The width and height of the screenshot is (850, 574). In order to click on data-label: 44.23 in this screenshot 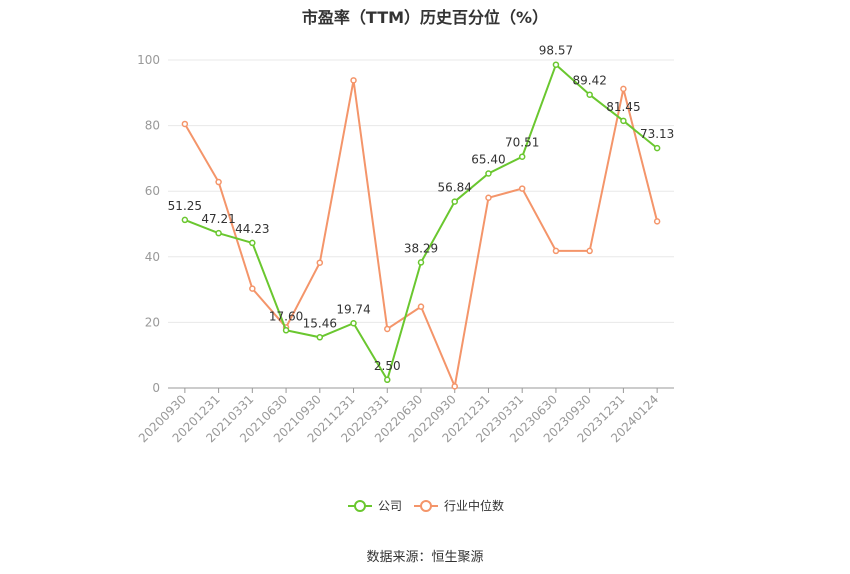, I will do `click(252, 229)`.